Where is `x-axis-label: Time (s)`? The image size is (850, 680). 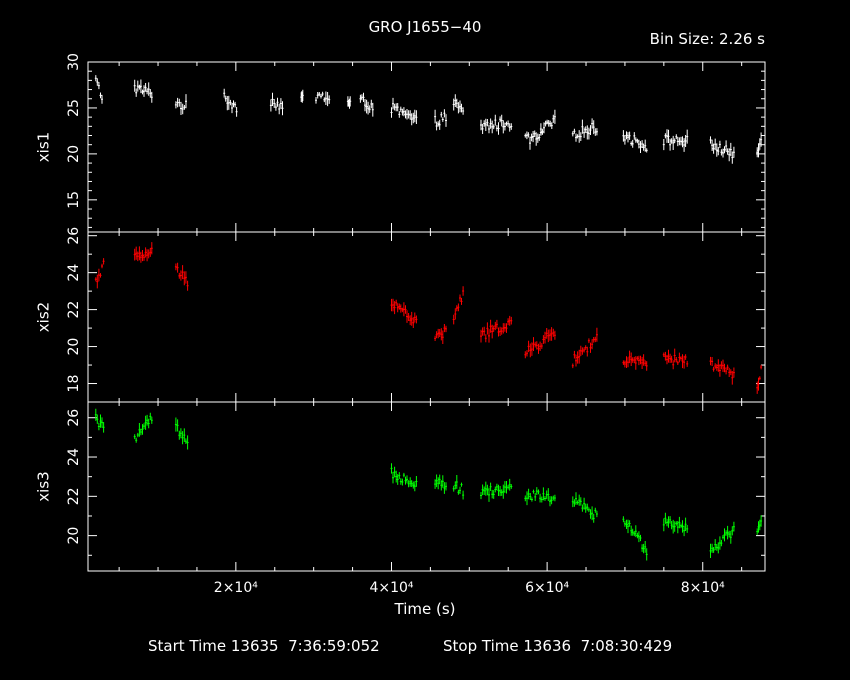
x-axis-label: Time (s) is located at coordinates (425, 609).